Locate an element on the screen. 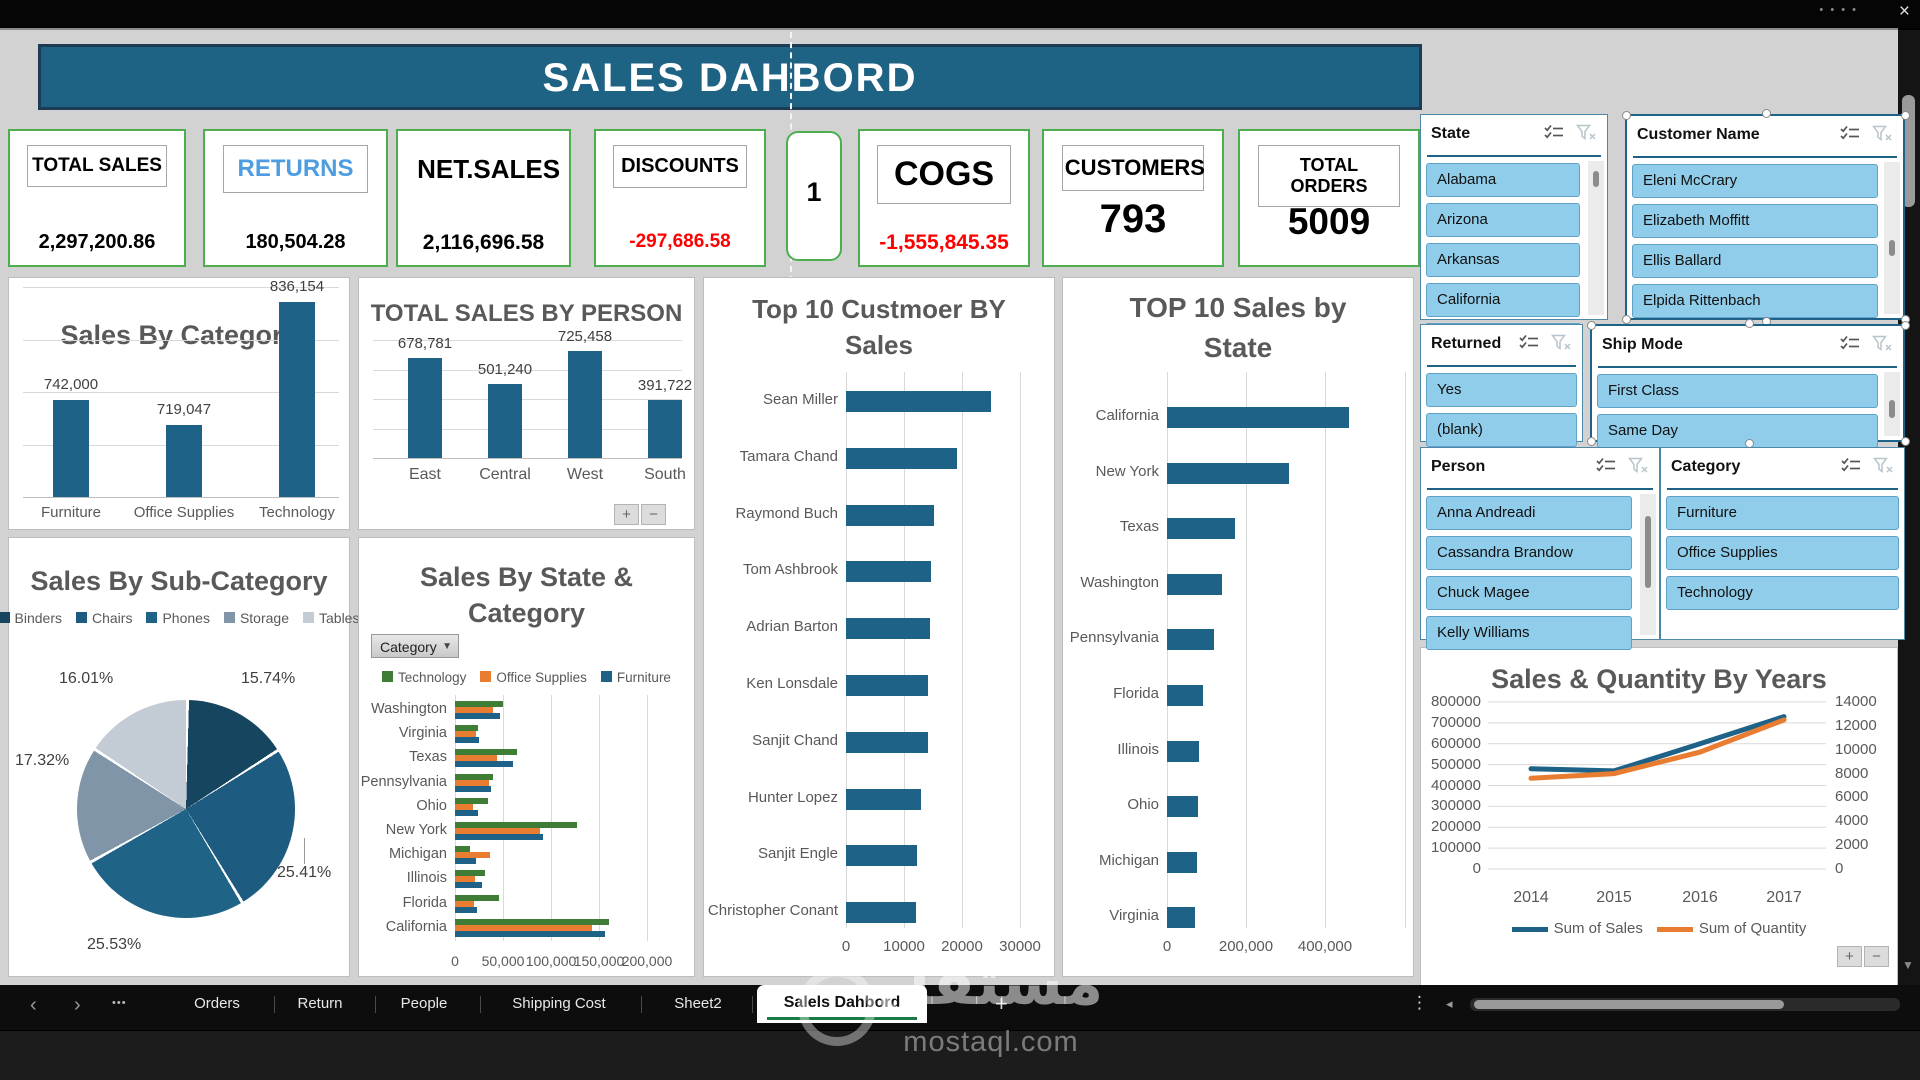  add-sheet-button: + is located at coordinates (1001, 1003).